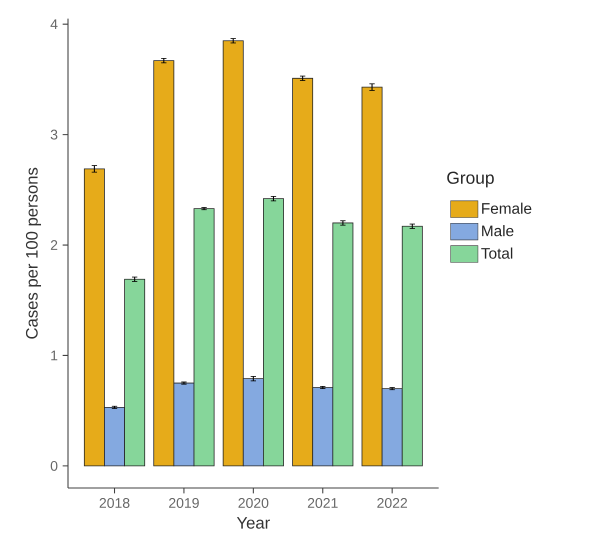 This screenshot has height=535, width=610. I want to click on legend-label: Total, so click(496, 253).